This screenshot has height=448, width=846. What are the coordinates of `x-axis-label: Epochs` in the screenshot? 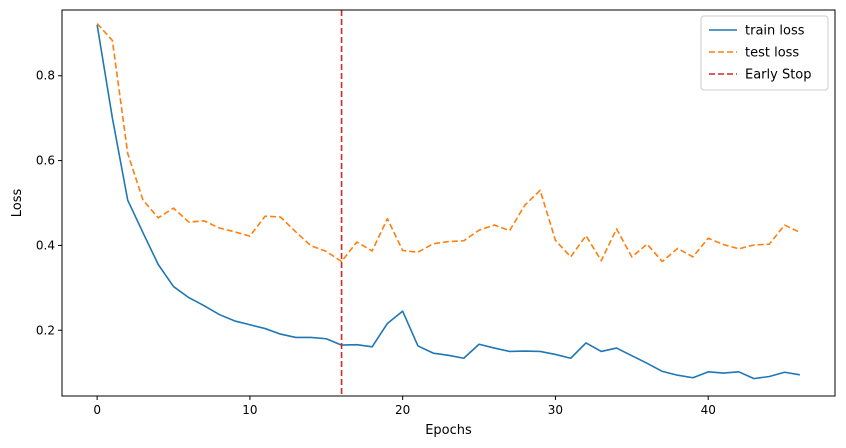 It's located at (448, 430).